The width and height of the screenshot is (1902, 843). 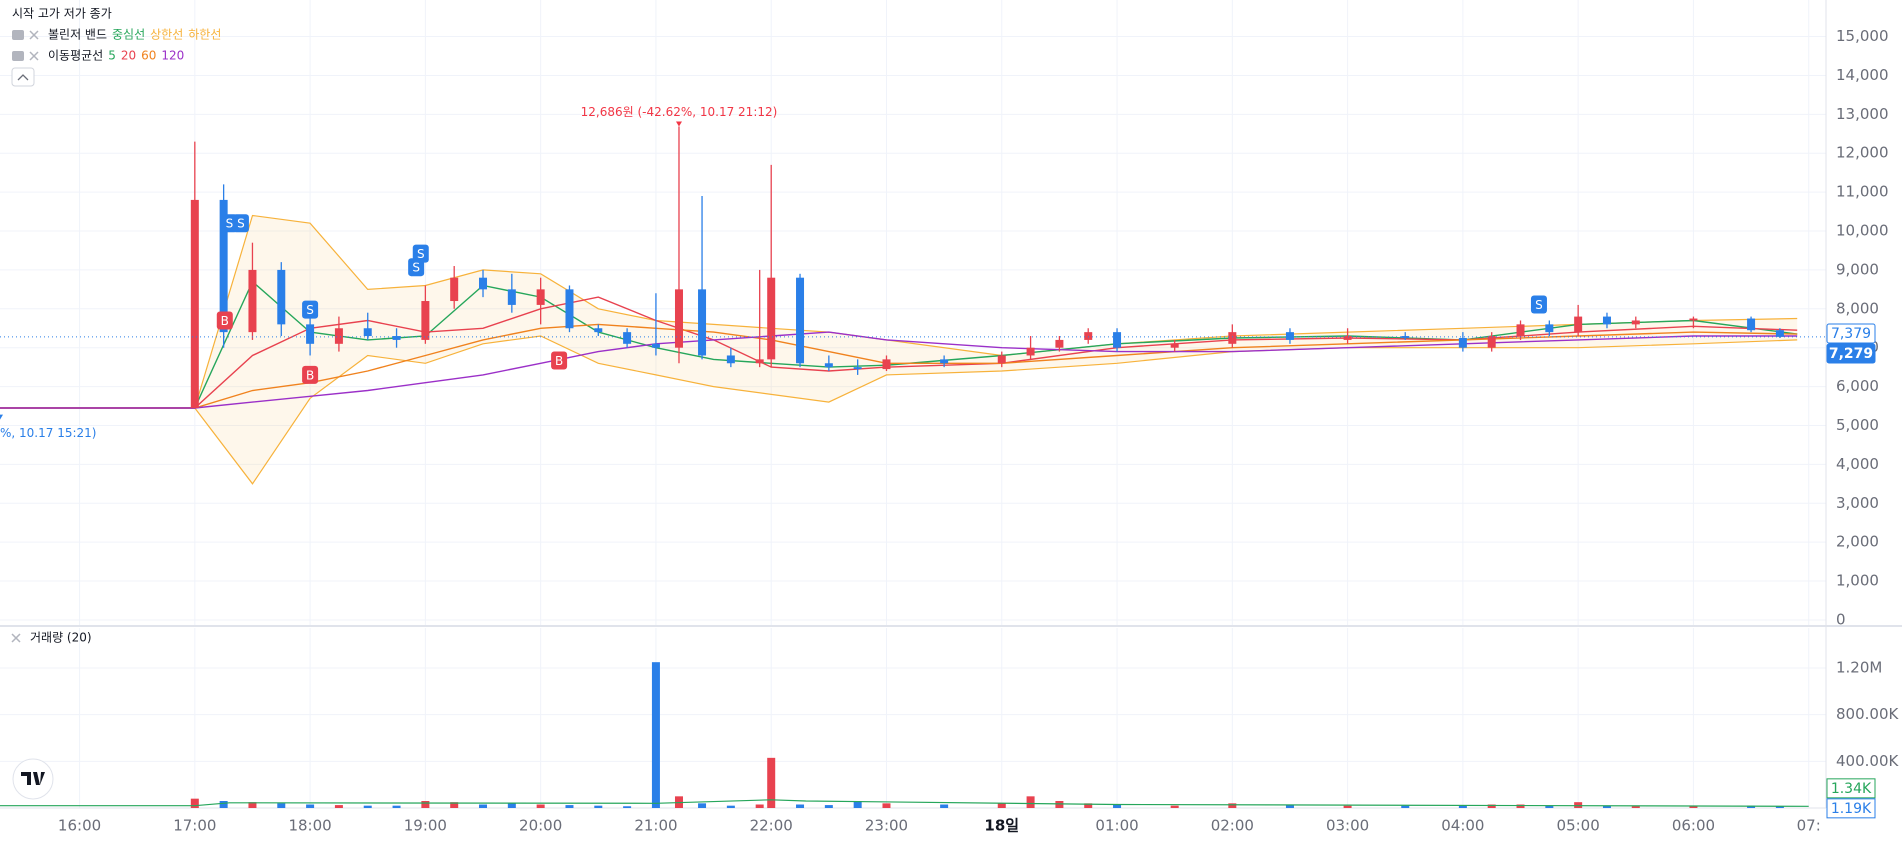 What do you see at coordinates (655, 826) in the screenshot?
I see `x-tick-label: 21:00` at bounding box center [655, 826].